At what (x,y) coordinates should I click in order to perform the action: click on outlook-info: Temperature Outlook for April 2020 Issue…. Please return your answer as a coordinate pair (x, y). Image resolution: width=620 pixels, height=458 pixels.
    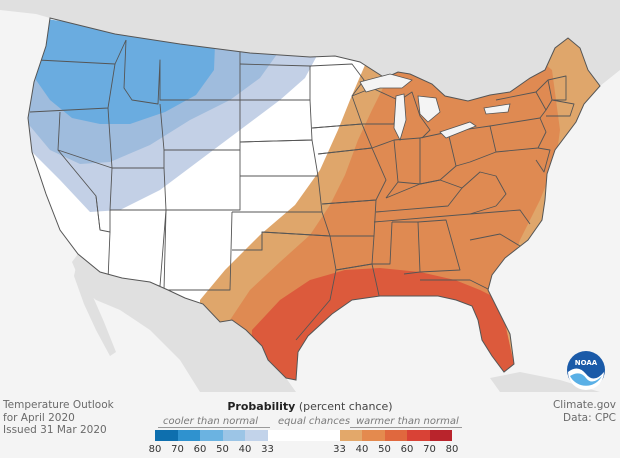
    Looking at the image, I should click on (58, 418).